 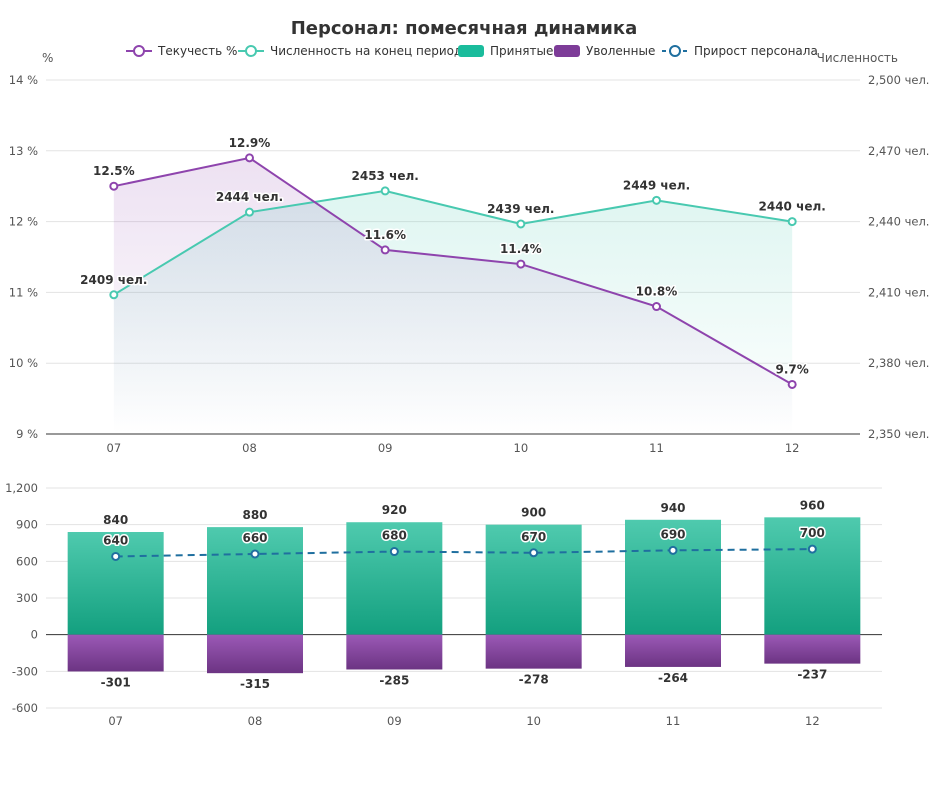 I want to click on right-tick-label: 2,410 чел., so click(x=898, y=292).